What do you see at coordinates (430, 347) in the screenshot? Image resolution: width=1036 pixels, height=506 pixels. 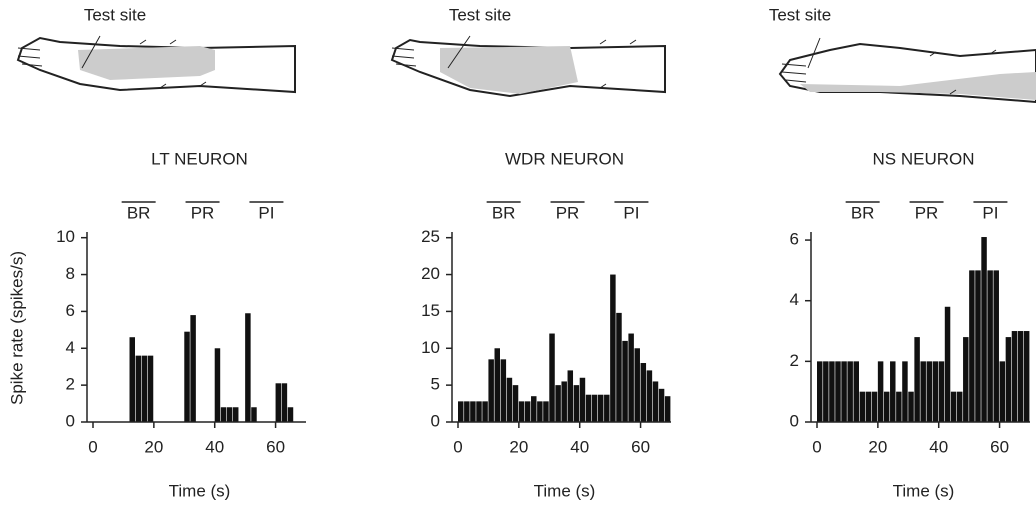 I see `y-tick-label: 10` at bounding box center [430, 347].